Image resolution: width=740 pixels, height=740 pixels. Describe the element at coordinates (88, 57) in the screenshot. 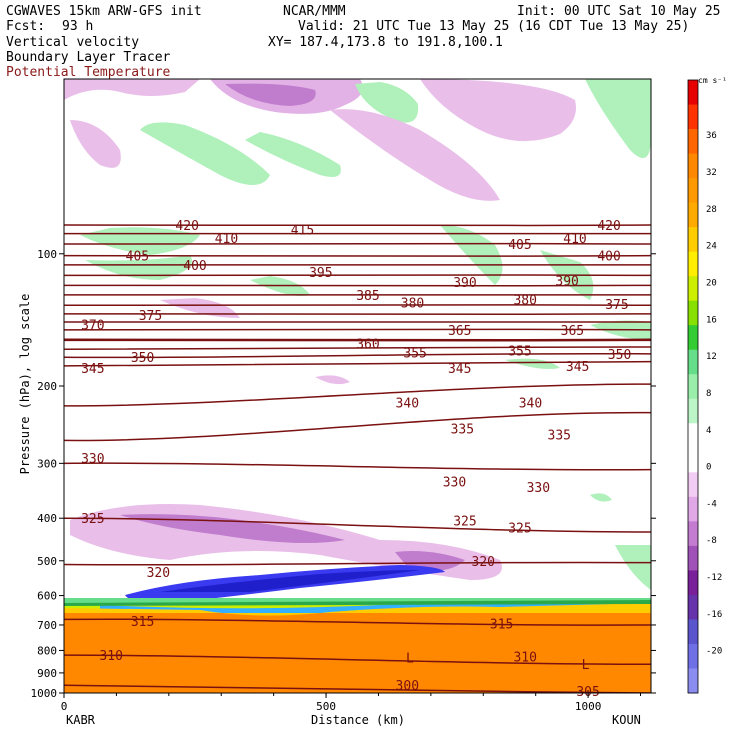

I see `field-label-boundary-layer-tracer: Boundary Layer Tracer` at that location.